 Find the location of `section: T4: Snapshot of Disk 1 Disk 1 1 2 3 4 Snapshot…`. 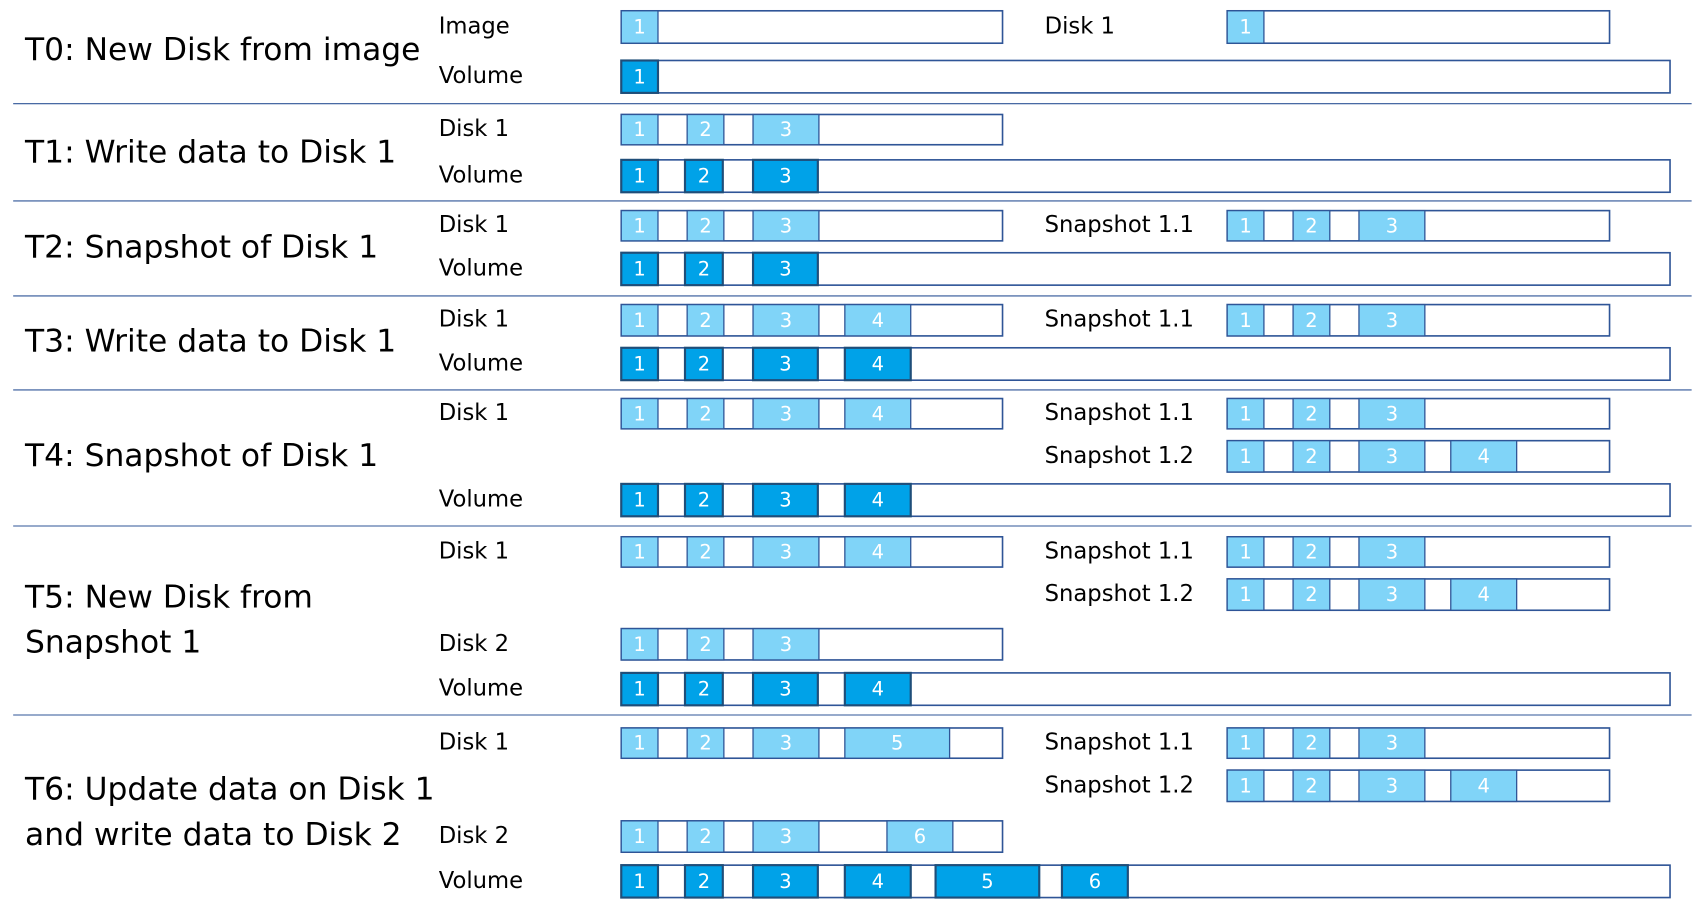

section: T4: Snapshot of Disk 1 Disk 1 1 2 3 4 Snapshot… is located at coordinates (847, 457).